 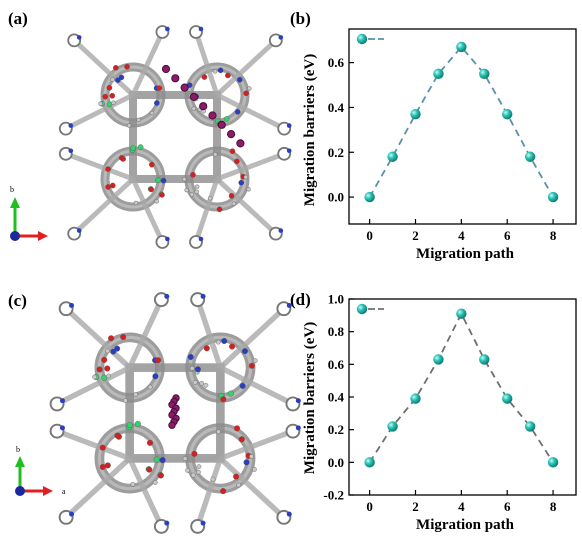 I want to click on x-axis-title-b: Migration path, so click(x=465, y=254).